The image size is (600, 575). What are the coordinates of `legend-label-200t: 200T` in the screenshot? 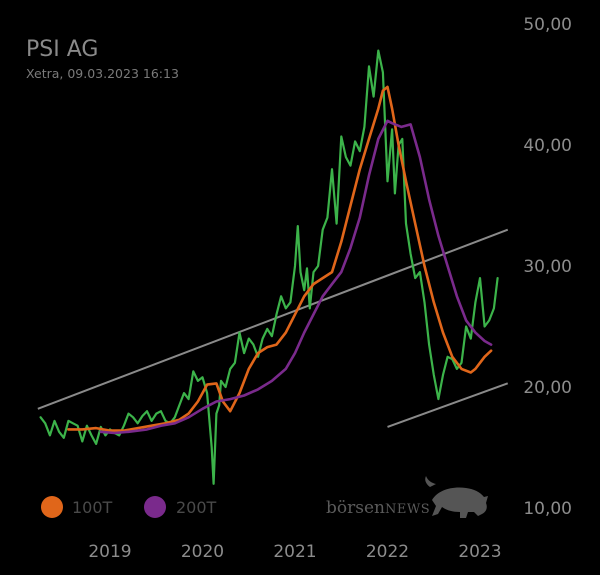 It's located at (196, 507).